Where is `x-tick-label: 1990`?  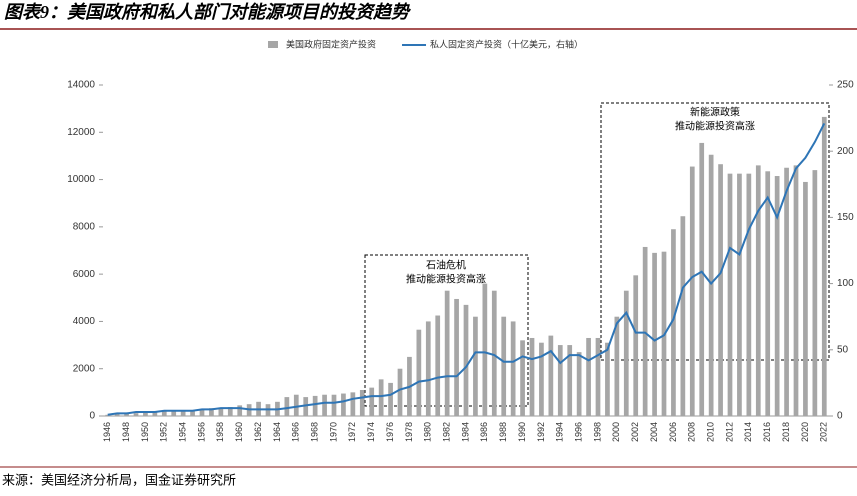 x-tick-label: 1990 is located at coordinates (522, 432).